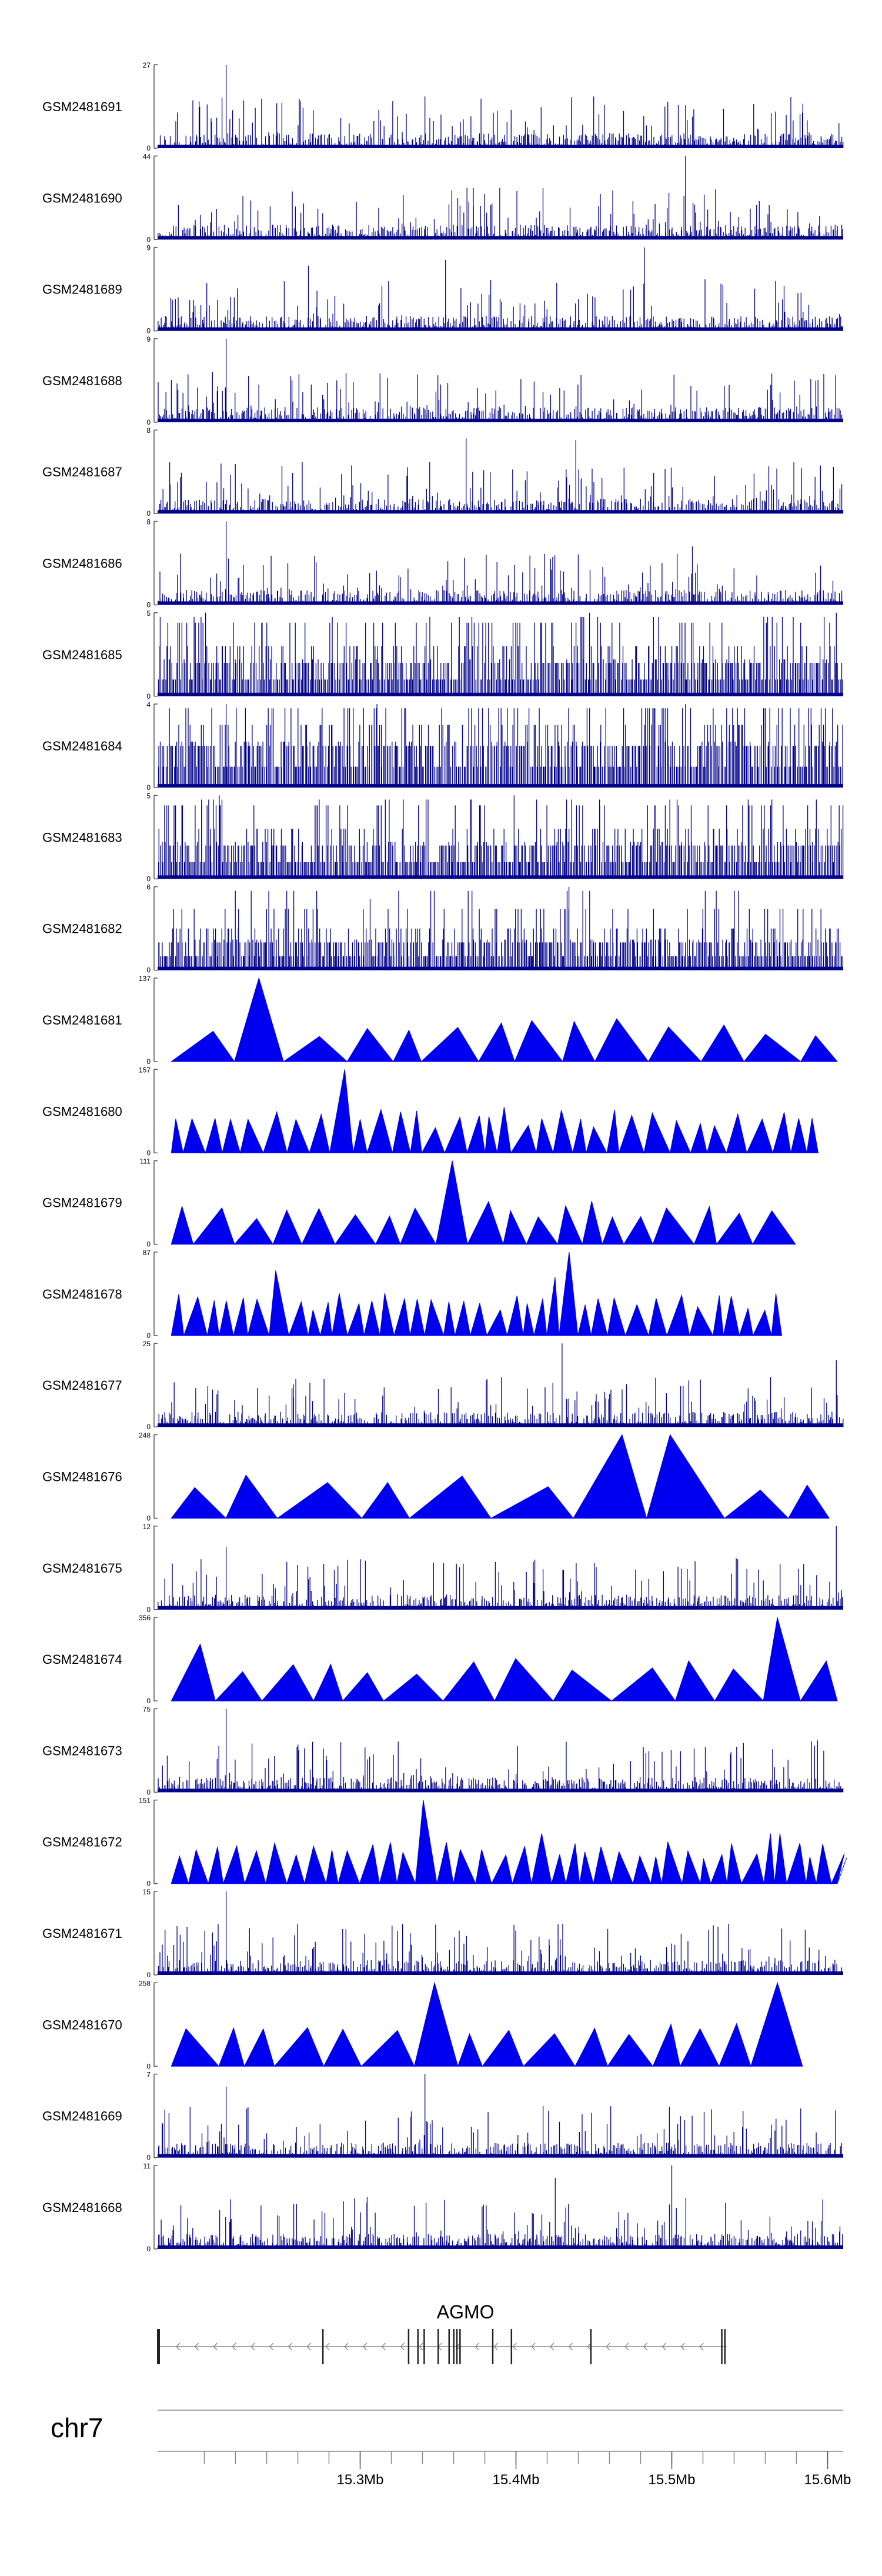 This screenshot has width=882, height=2576. Describe the element at coordinates (82, 2207) in the screenshot. I see `track-label: GSM2481668` at that location.